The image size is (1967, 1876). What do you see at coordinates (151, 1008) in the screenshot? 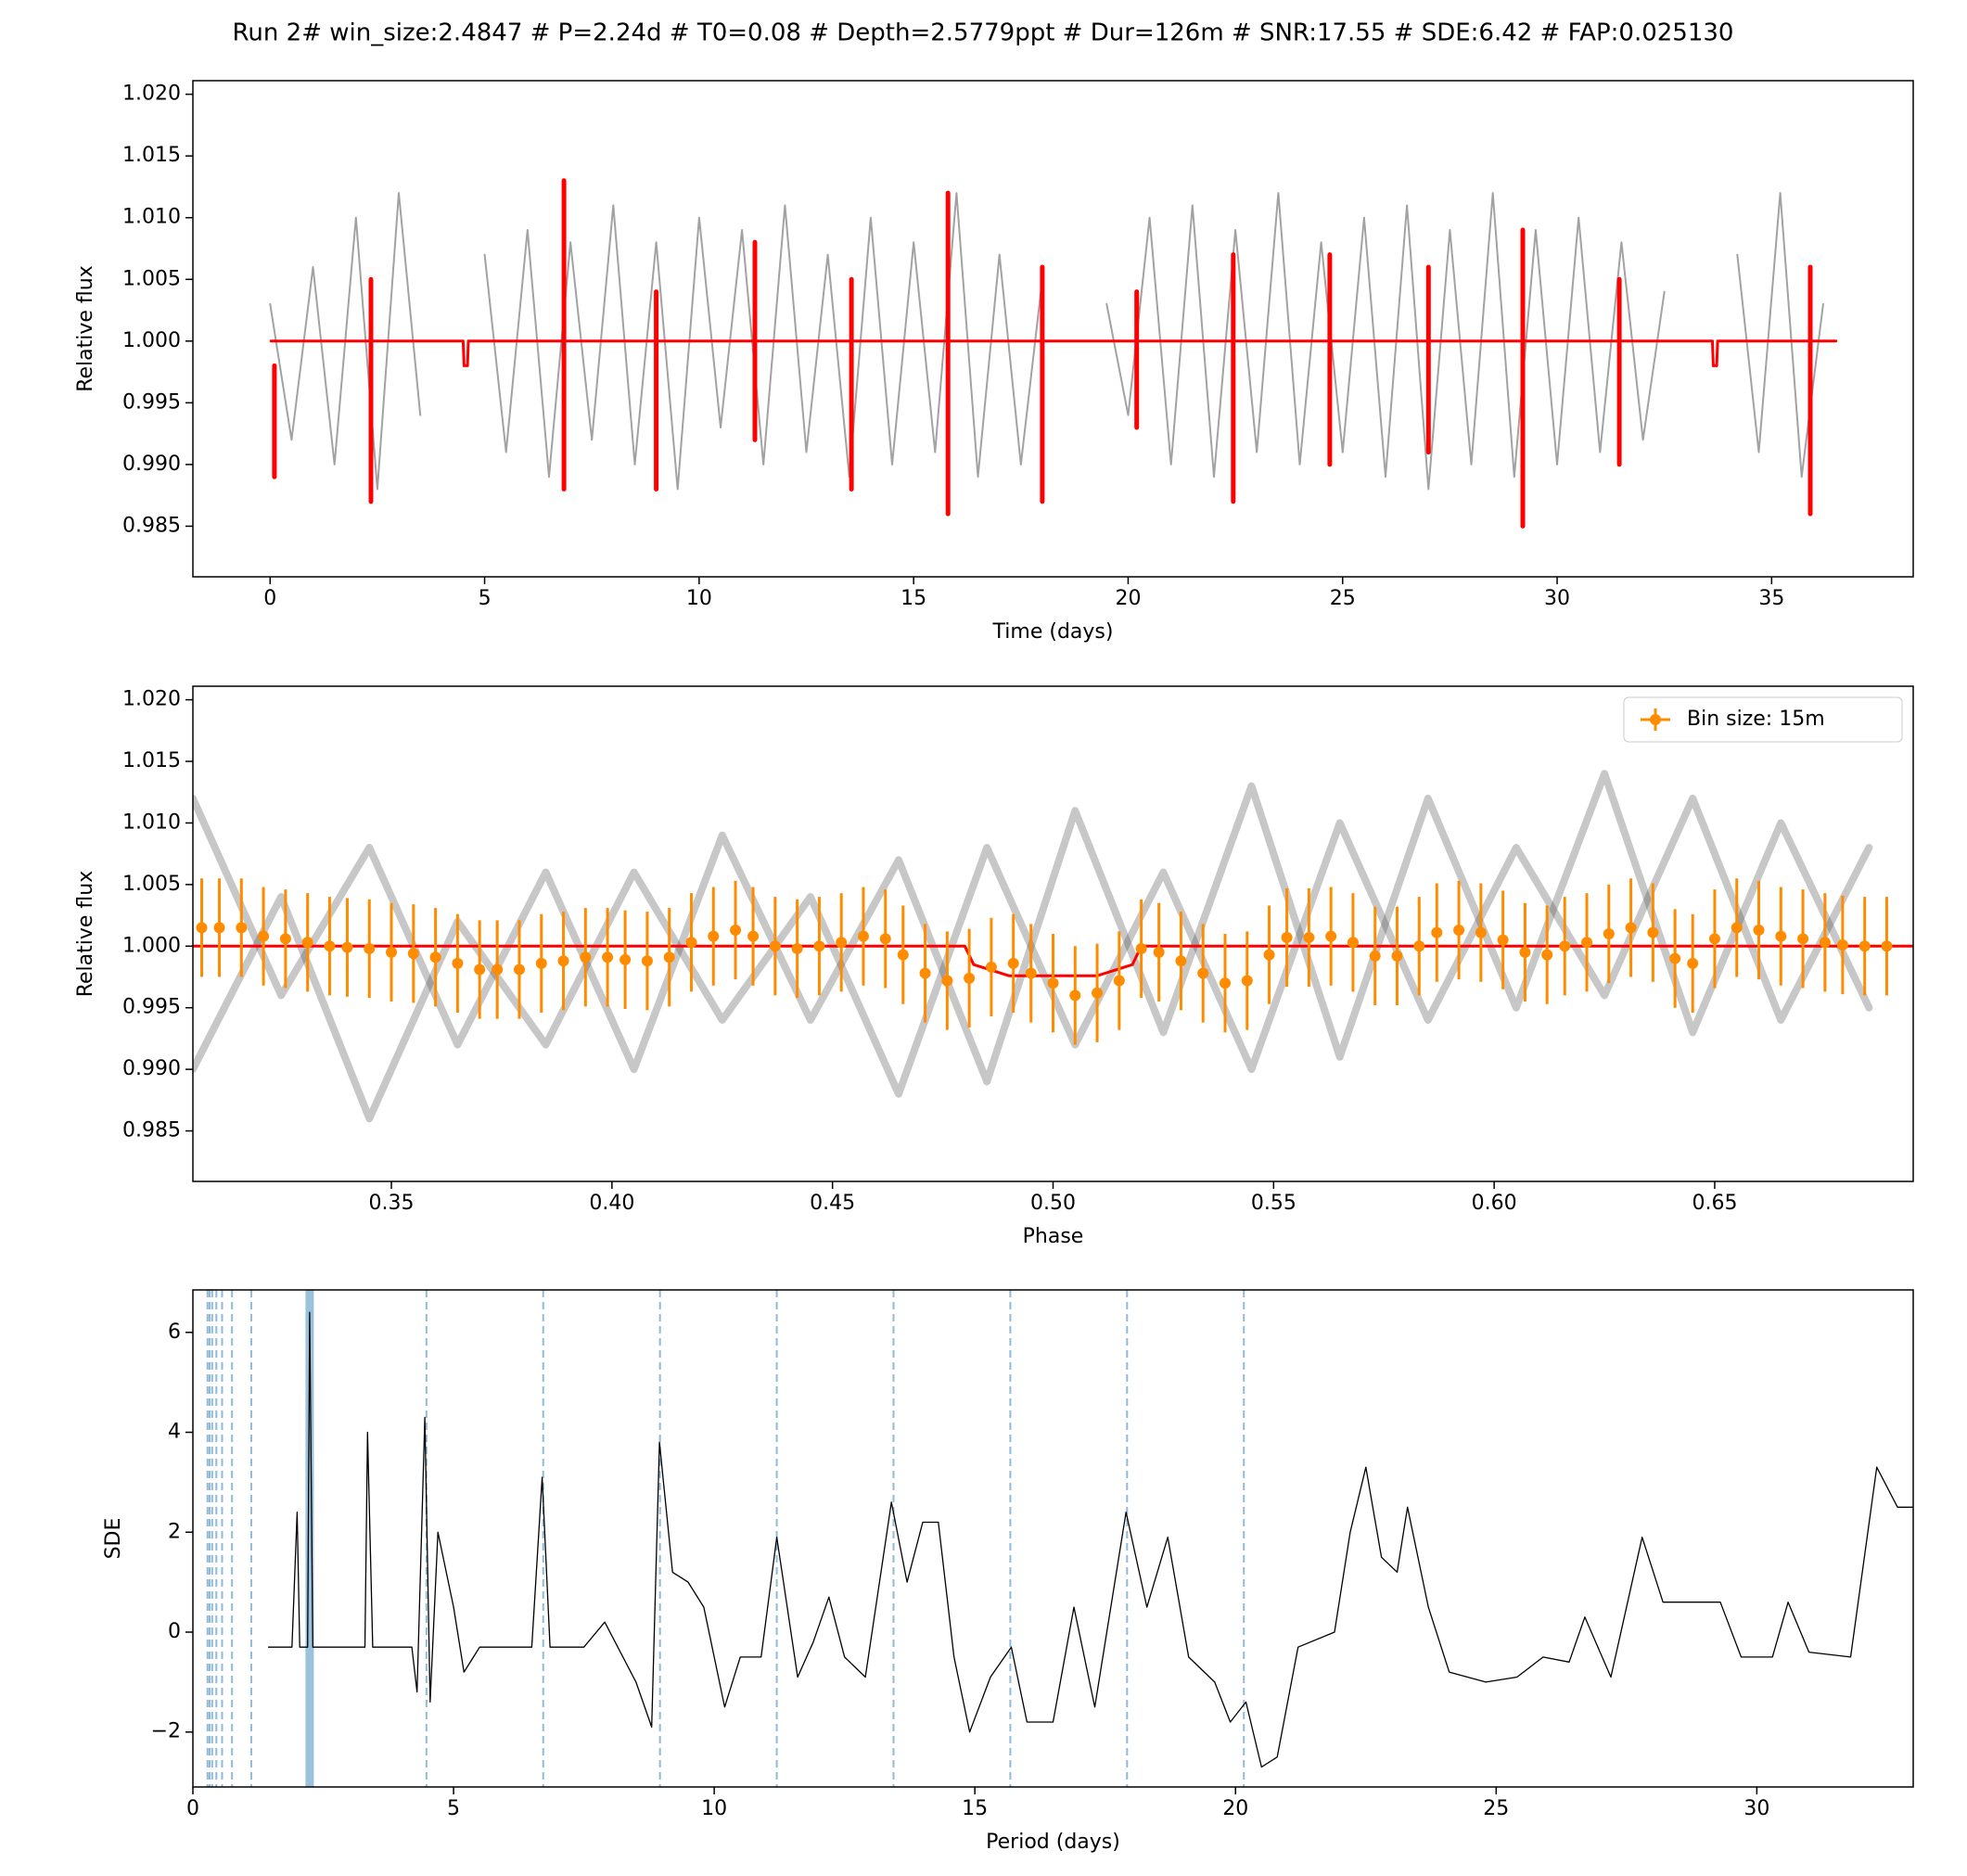
I see `y-tick-label: 0.995` at bounding box center [151, 1008].